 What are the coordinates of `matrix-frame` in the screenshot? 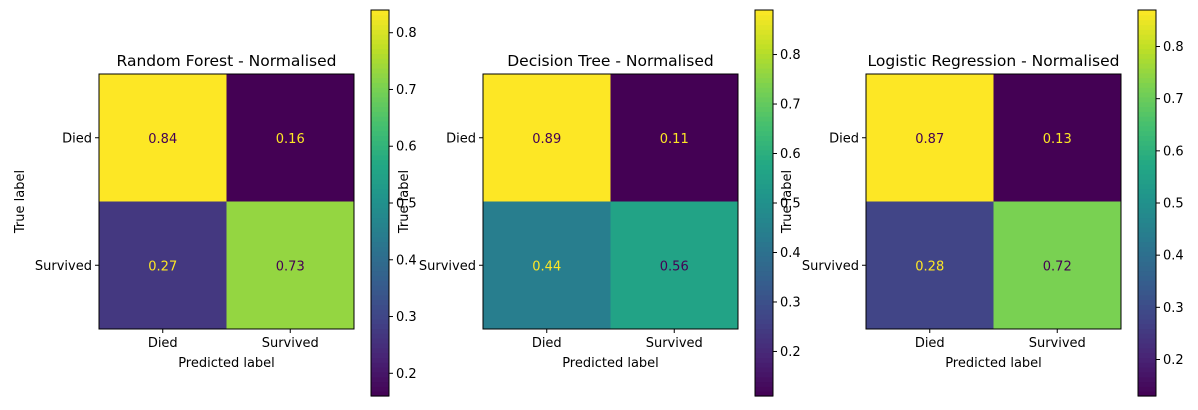 It's located at (226, 201).